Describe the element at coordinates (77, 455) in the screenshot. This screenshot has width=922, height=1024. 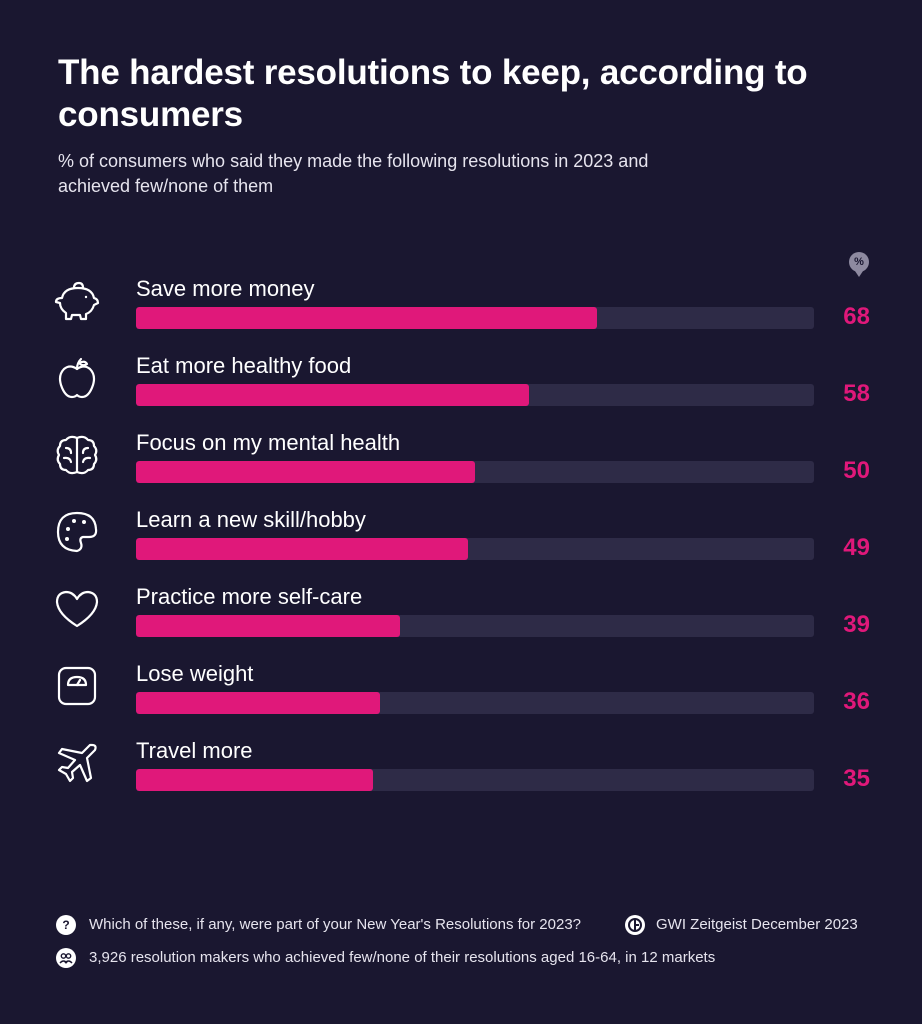
I see `brain-icon` at that location.